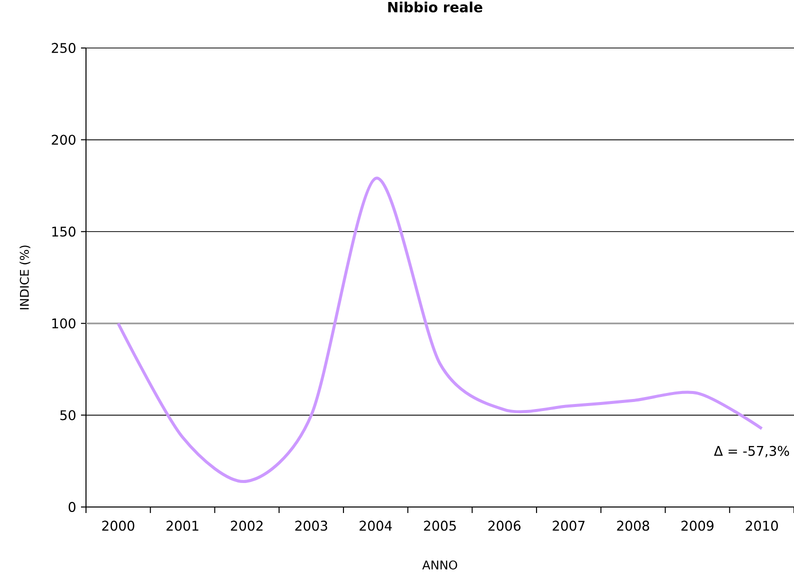 The height and width of the screenshot is (577, 794). Describe the element at coordinates (64, 48) in the screenshot. I see `y-tick-label: 250` at that location.